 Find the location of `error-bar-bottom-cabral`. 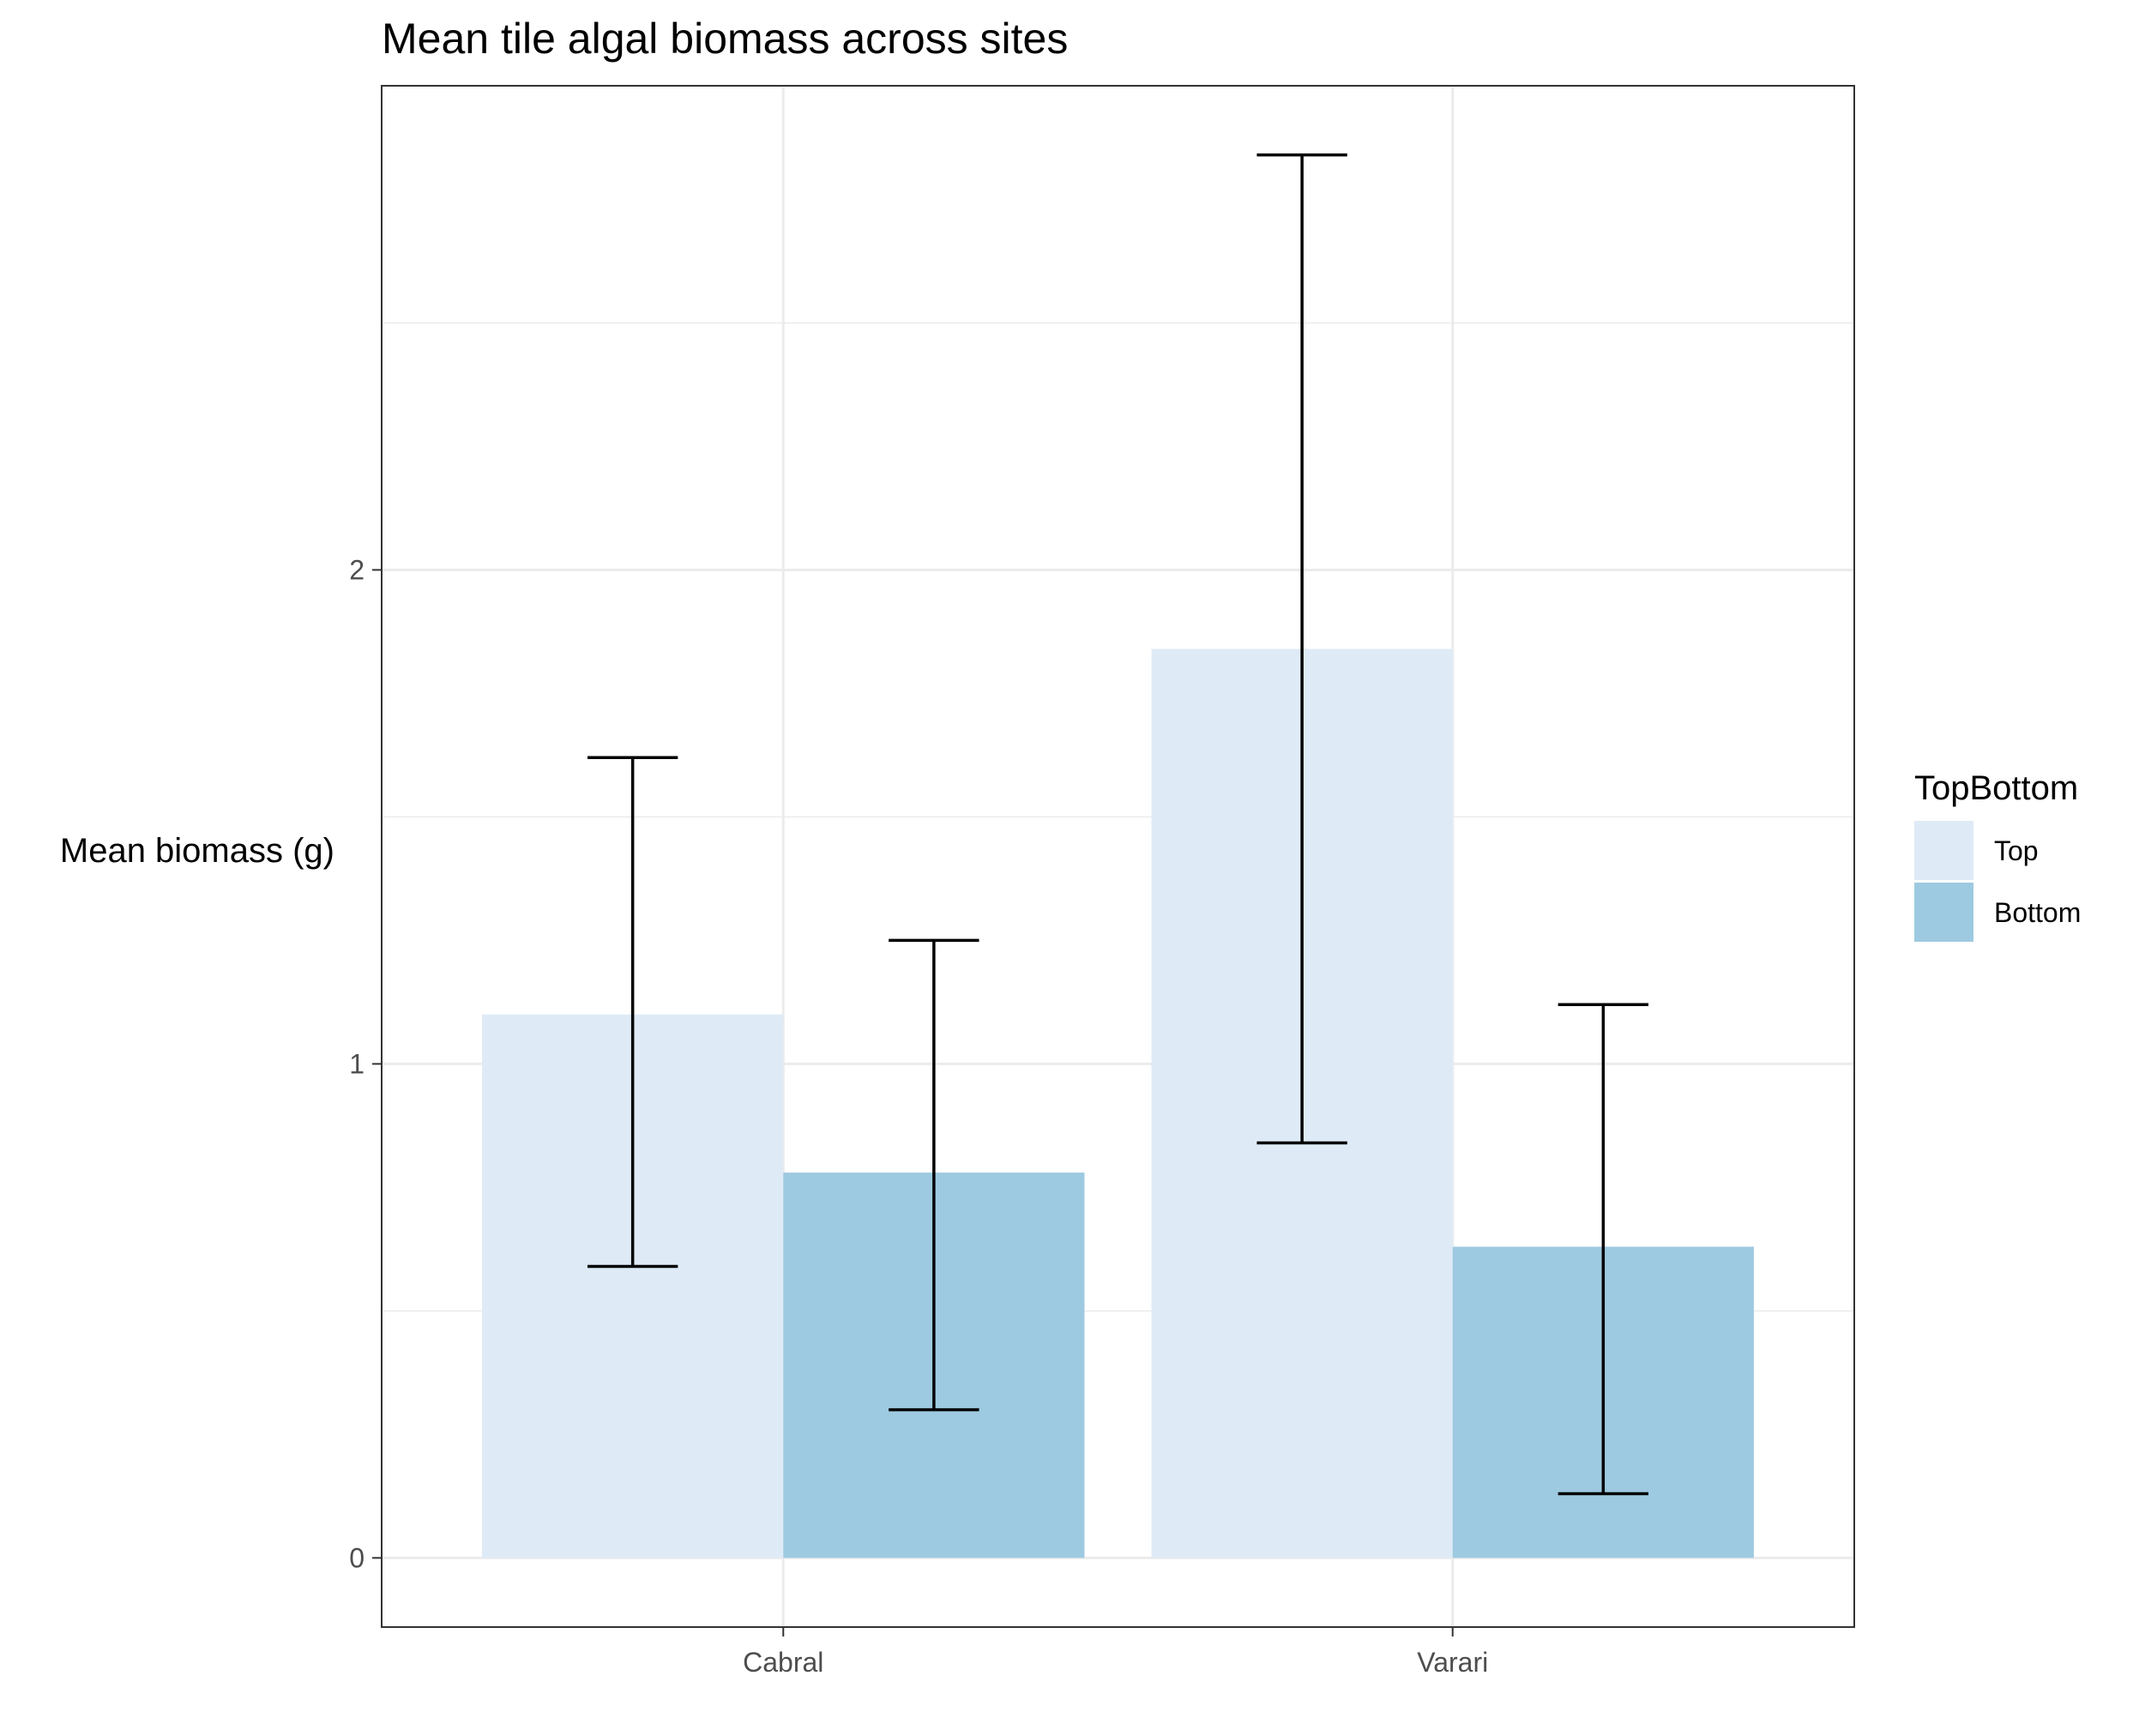

error-bar-bottom-cabral is located at coordinates (934, 1175).